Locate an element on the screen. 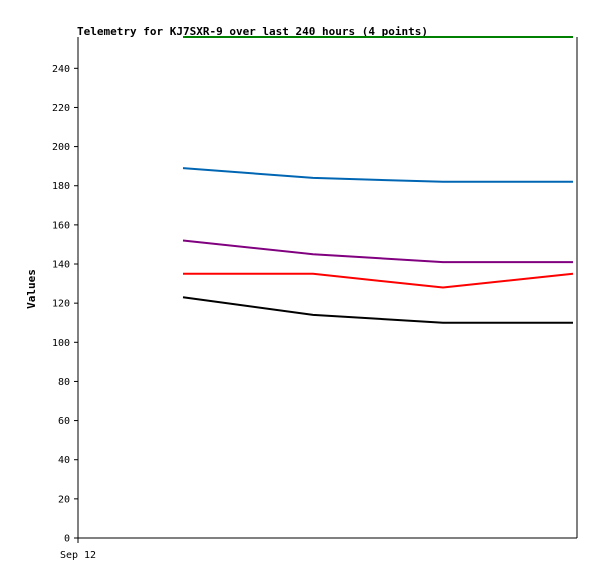  y-tick-label: 60 is located at coordinates (64, 421).